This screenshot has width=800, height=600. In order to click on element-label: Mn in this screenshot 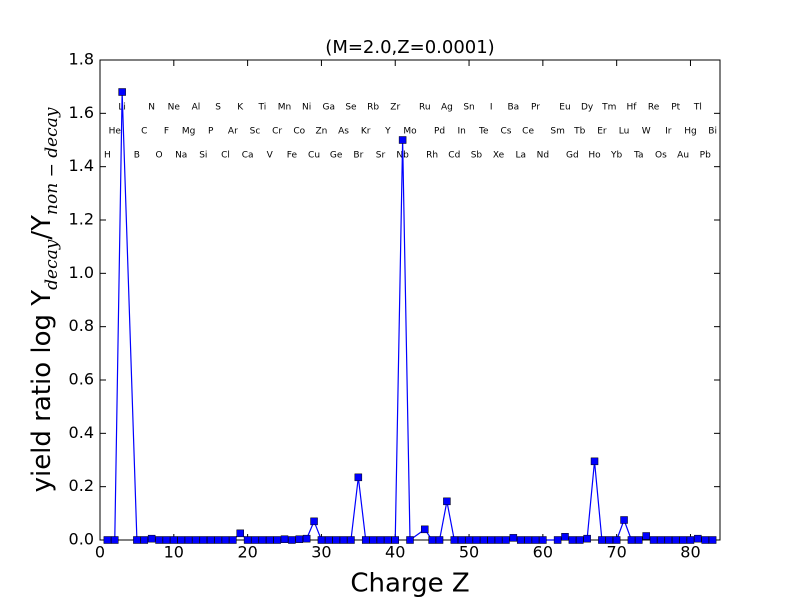, I will do `click(284, 108)`.